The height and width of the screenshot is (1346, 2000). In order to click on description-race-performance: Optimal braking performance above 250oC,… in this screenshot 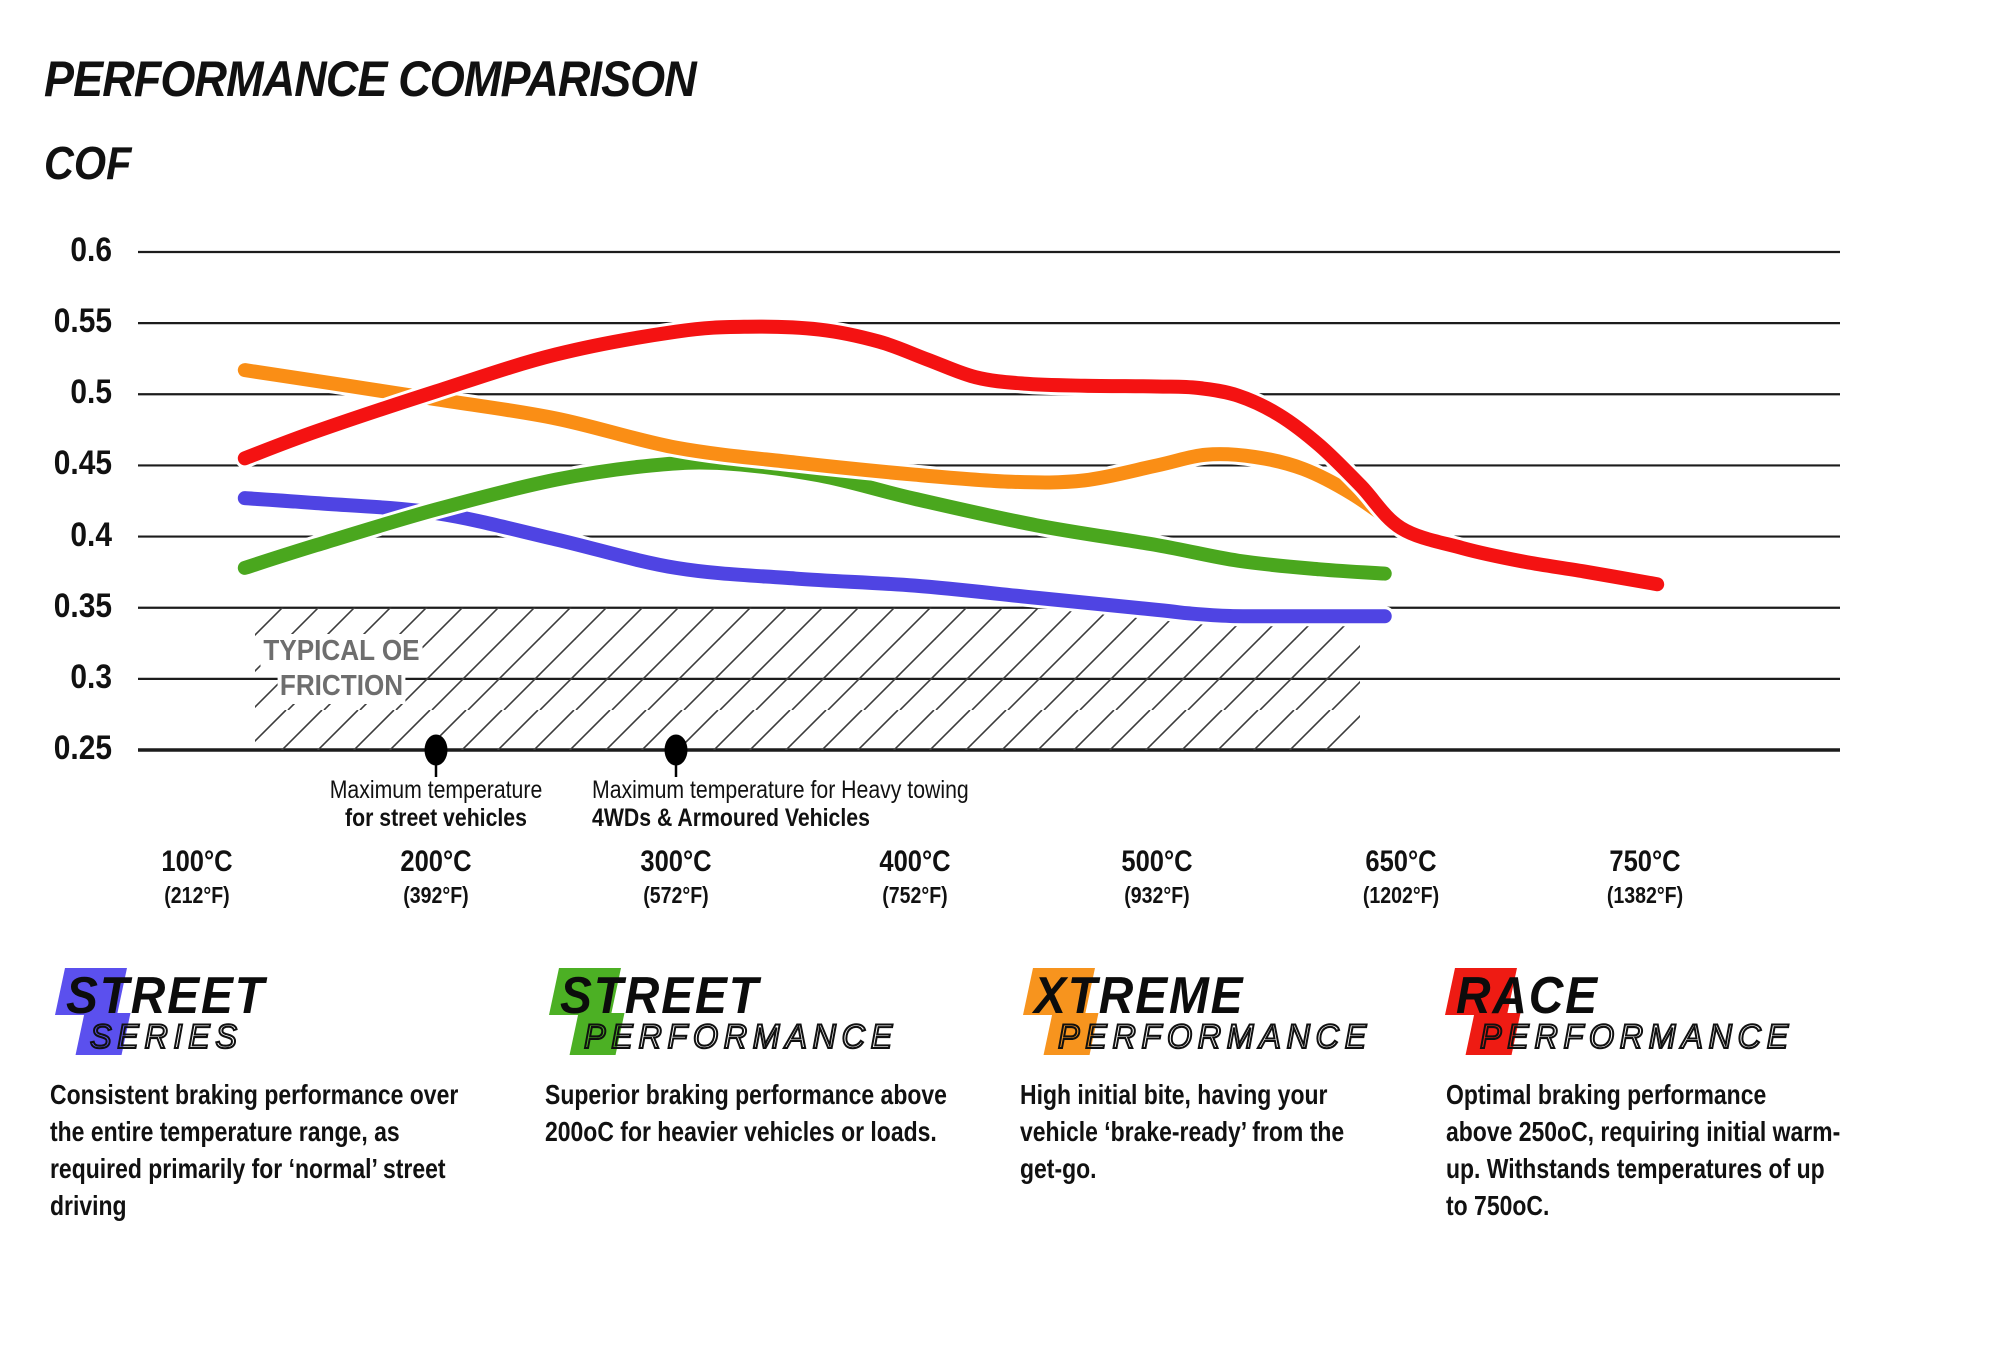, I will do `click(1643, 1150)`.